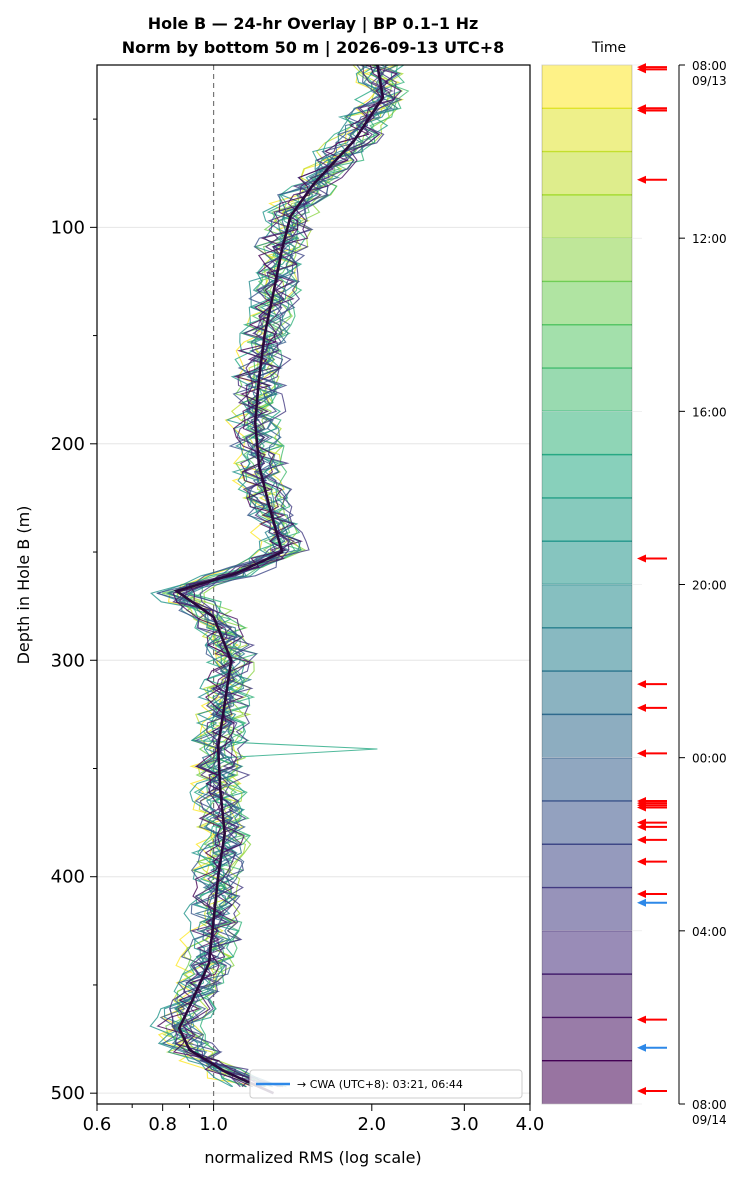 This screenshot has height=1185, width=750. I want to click on y-tick-label: 200, so click(68, 444).